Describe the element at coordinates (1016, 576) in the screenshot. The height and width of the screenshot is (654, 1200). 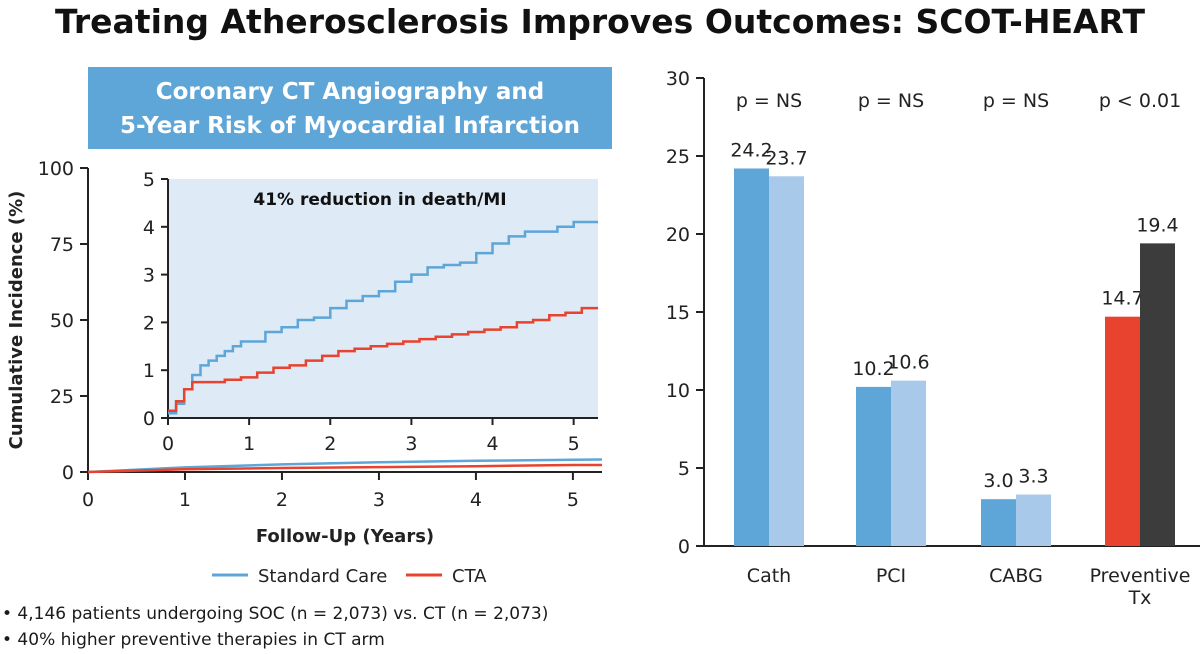
I see `bar-category-label: CABG` at that location.